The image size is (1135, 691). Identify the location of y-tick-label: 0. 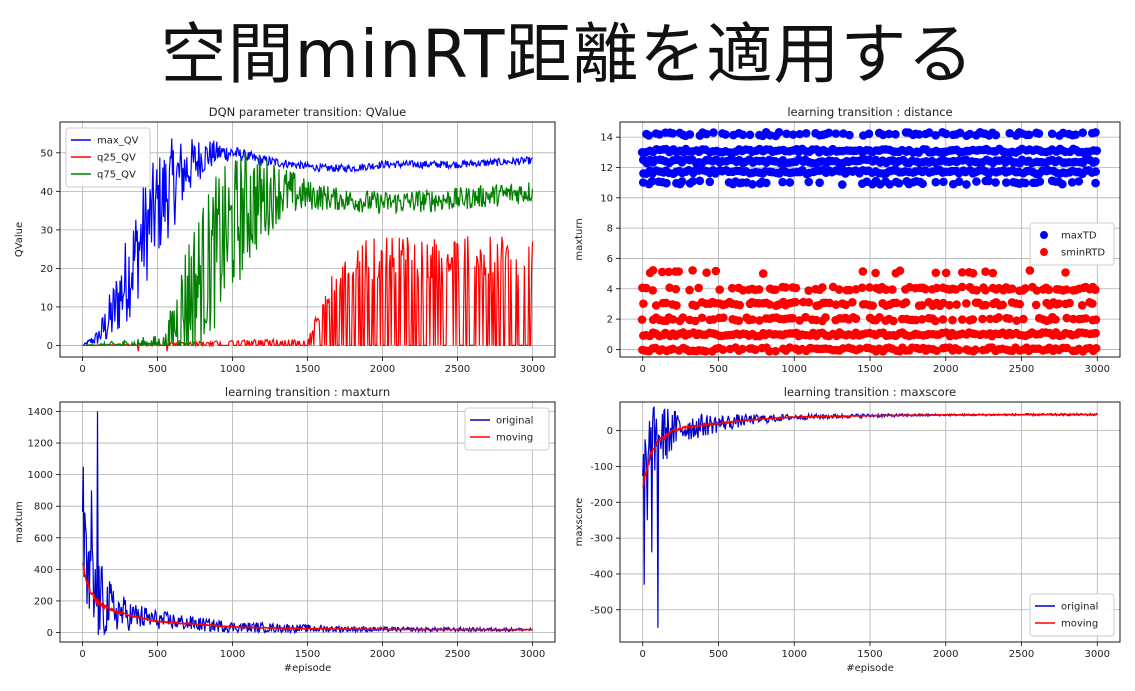
(610, 350).